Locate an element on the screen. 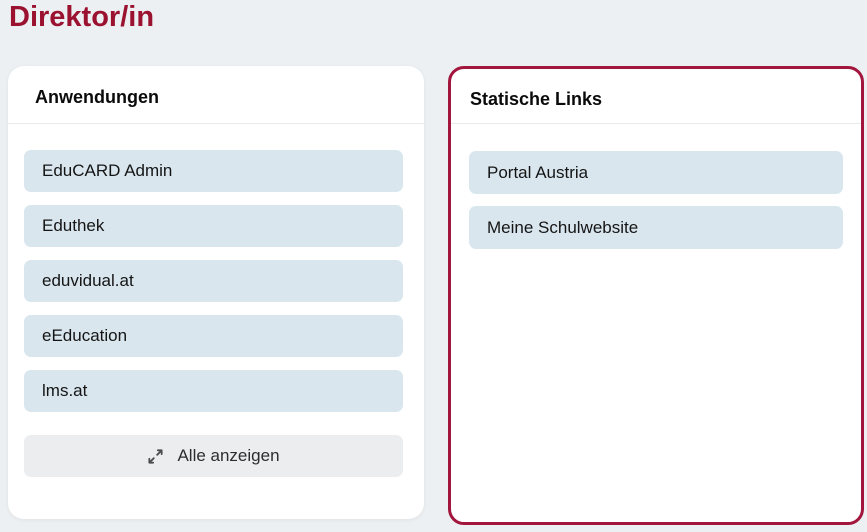 The height and width of the screenshot is (532, 867). statische-links-card-body: Portal Austria Meine Schulwebsite is located at coordinates (656, 186).